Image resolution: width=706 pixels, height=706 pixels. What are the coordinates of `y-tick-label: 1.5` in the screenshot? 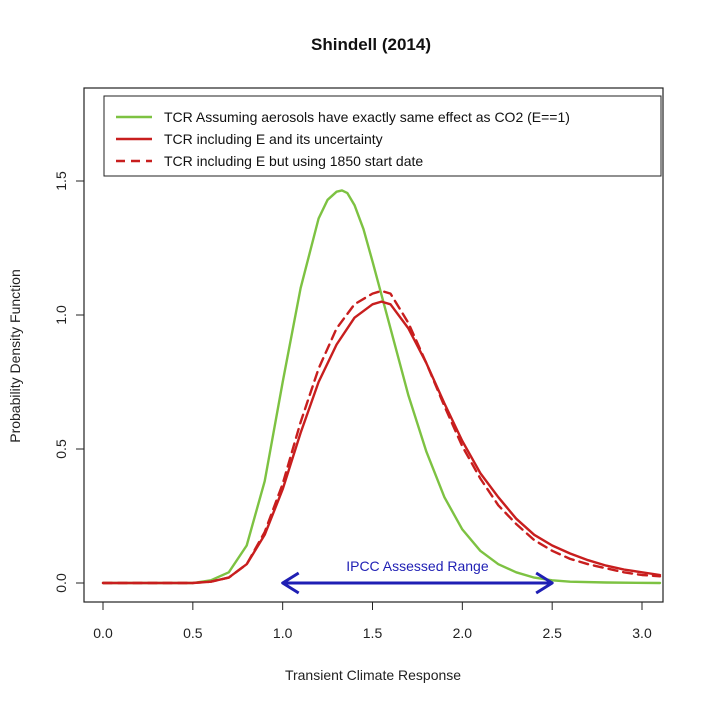 It's located at (61, 181).